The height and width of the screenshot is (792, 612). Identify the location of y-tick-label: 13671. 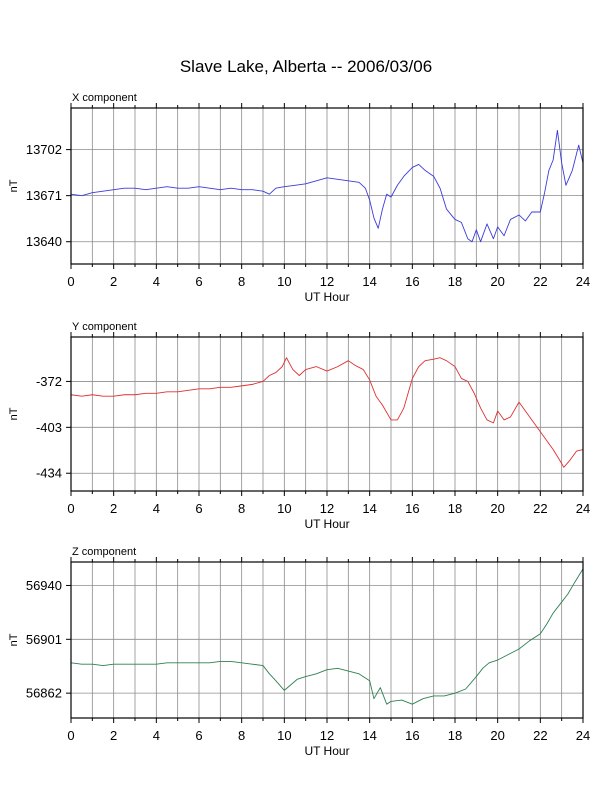
(44, 195).